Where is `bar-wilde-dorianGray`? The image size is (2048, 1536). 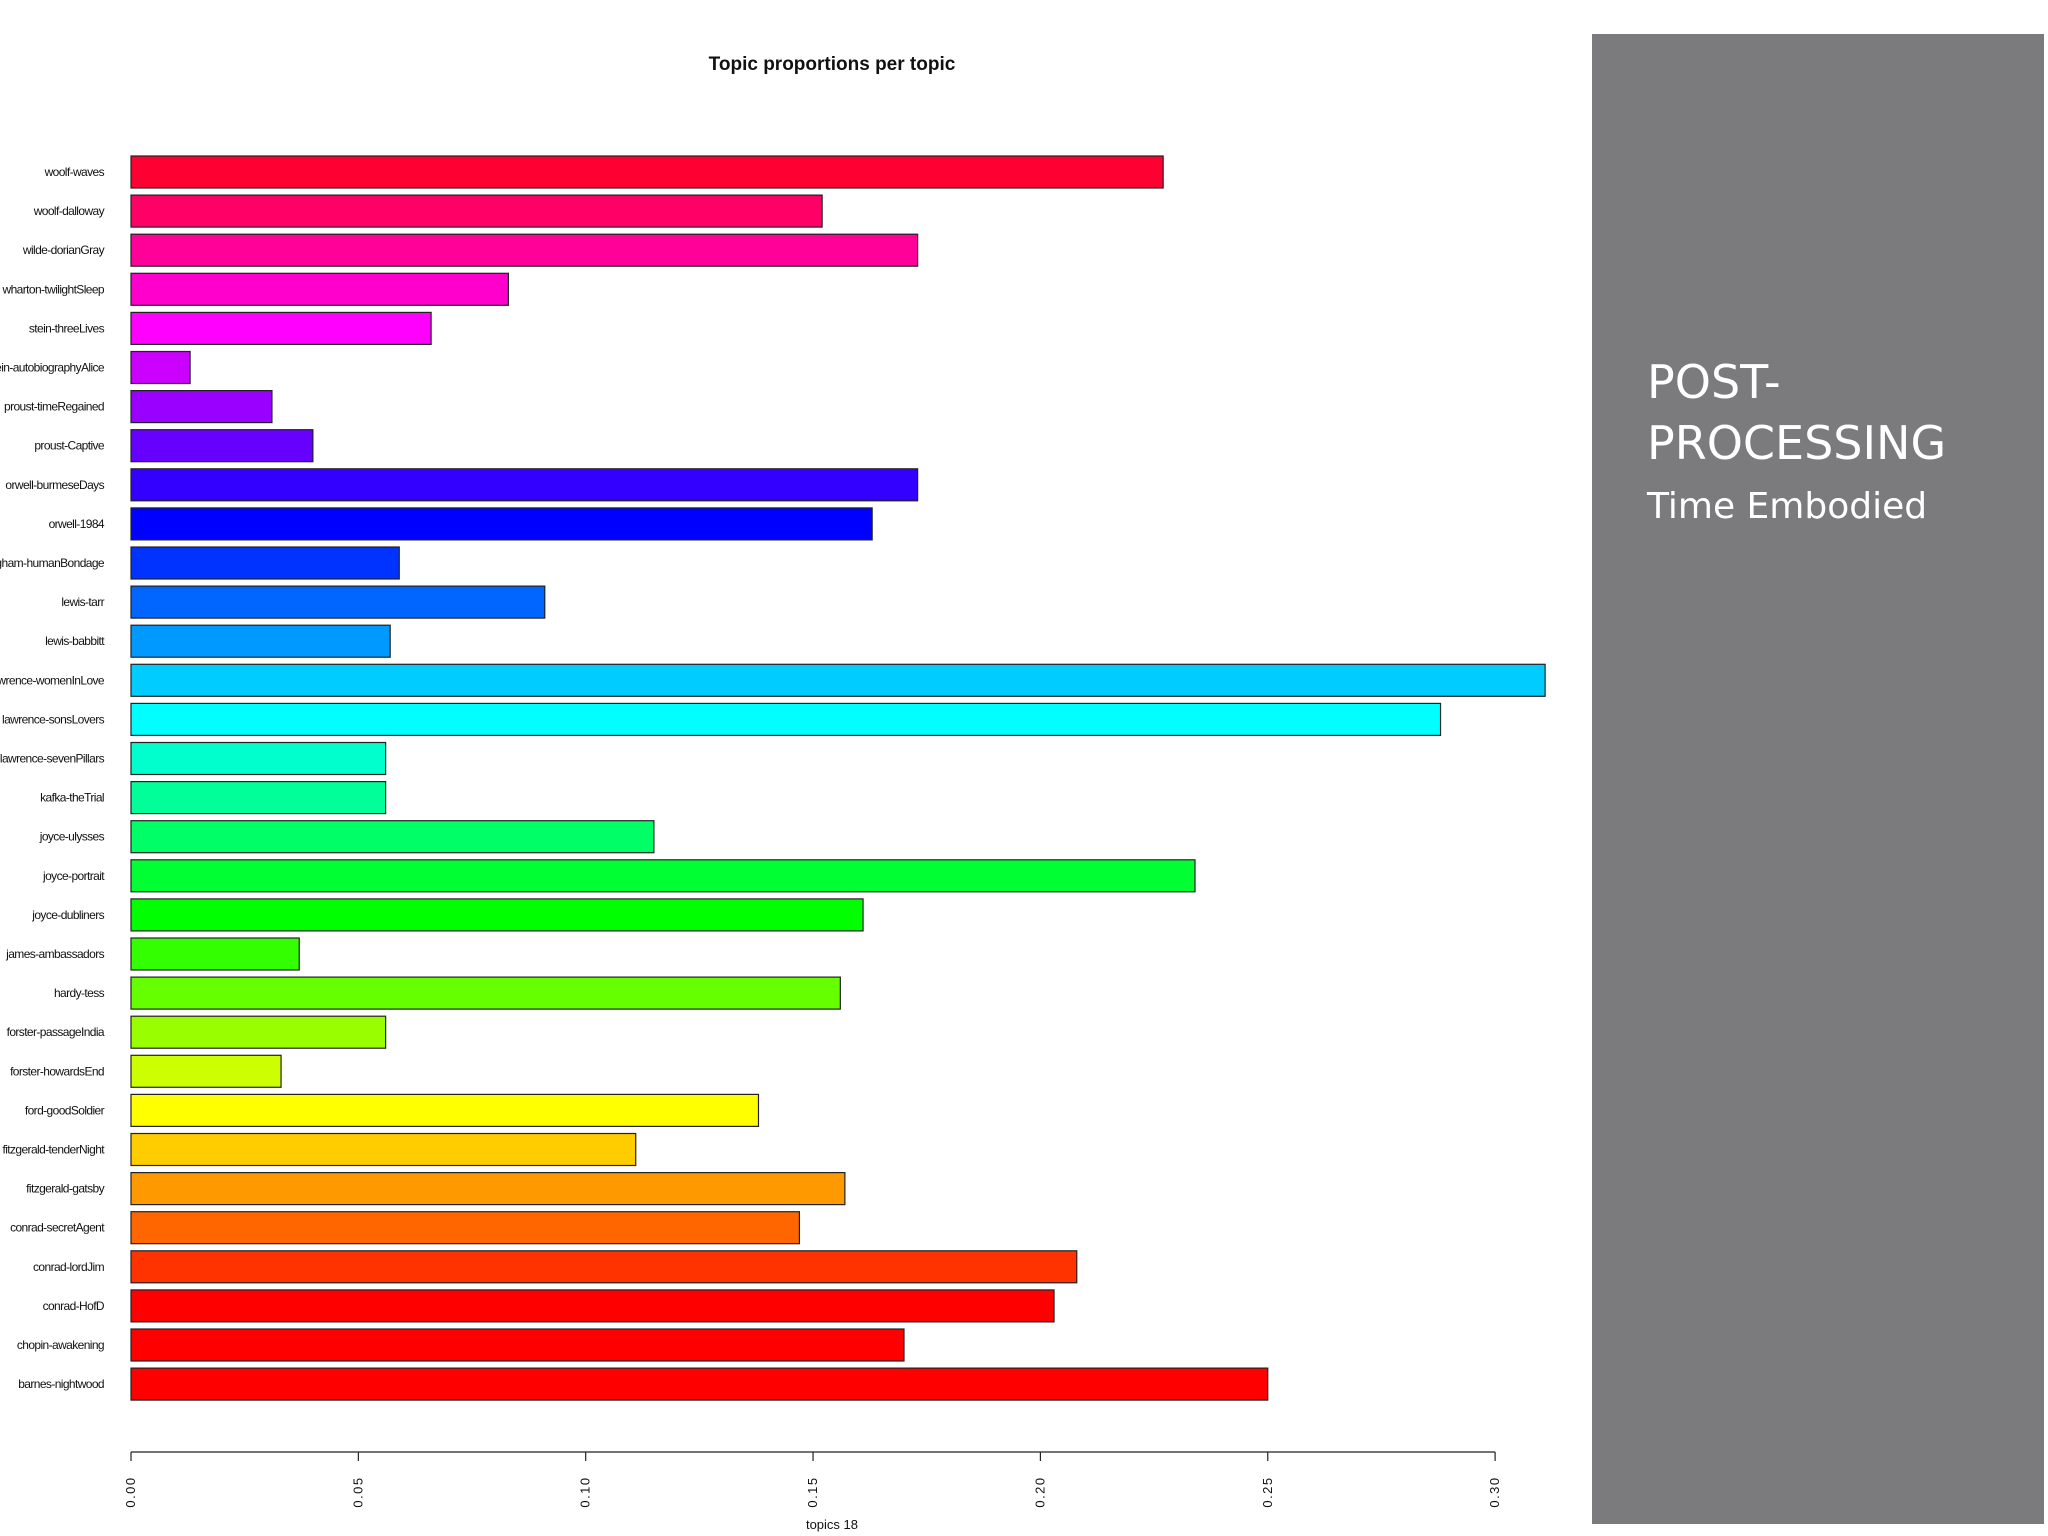 bar-wilde-dorianGray is located at coordinates (524, 250).